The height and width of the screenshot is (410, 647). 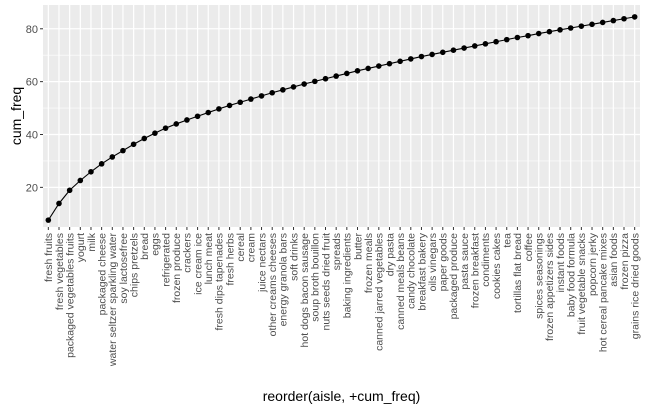 I want to click on x-tick-label: water seltzer sparkling water, so click(x=113, y=300).